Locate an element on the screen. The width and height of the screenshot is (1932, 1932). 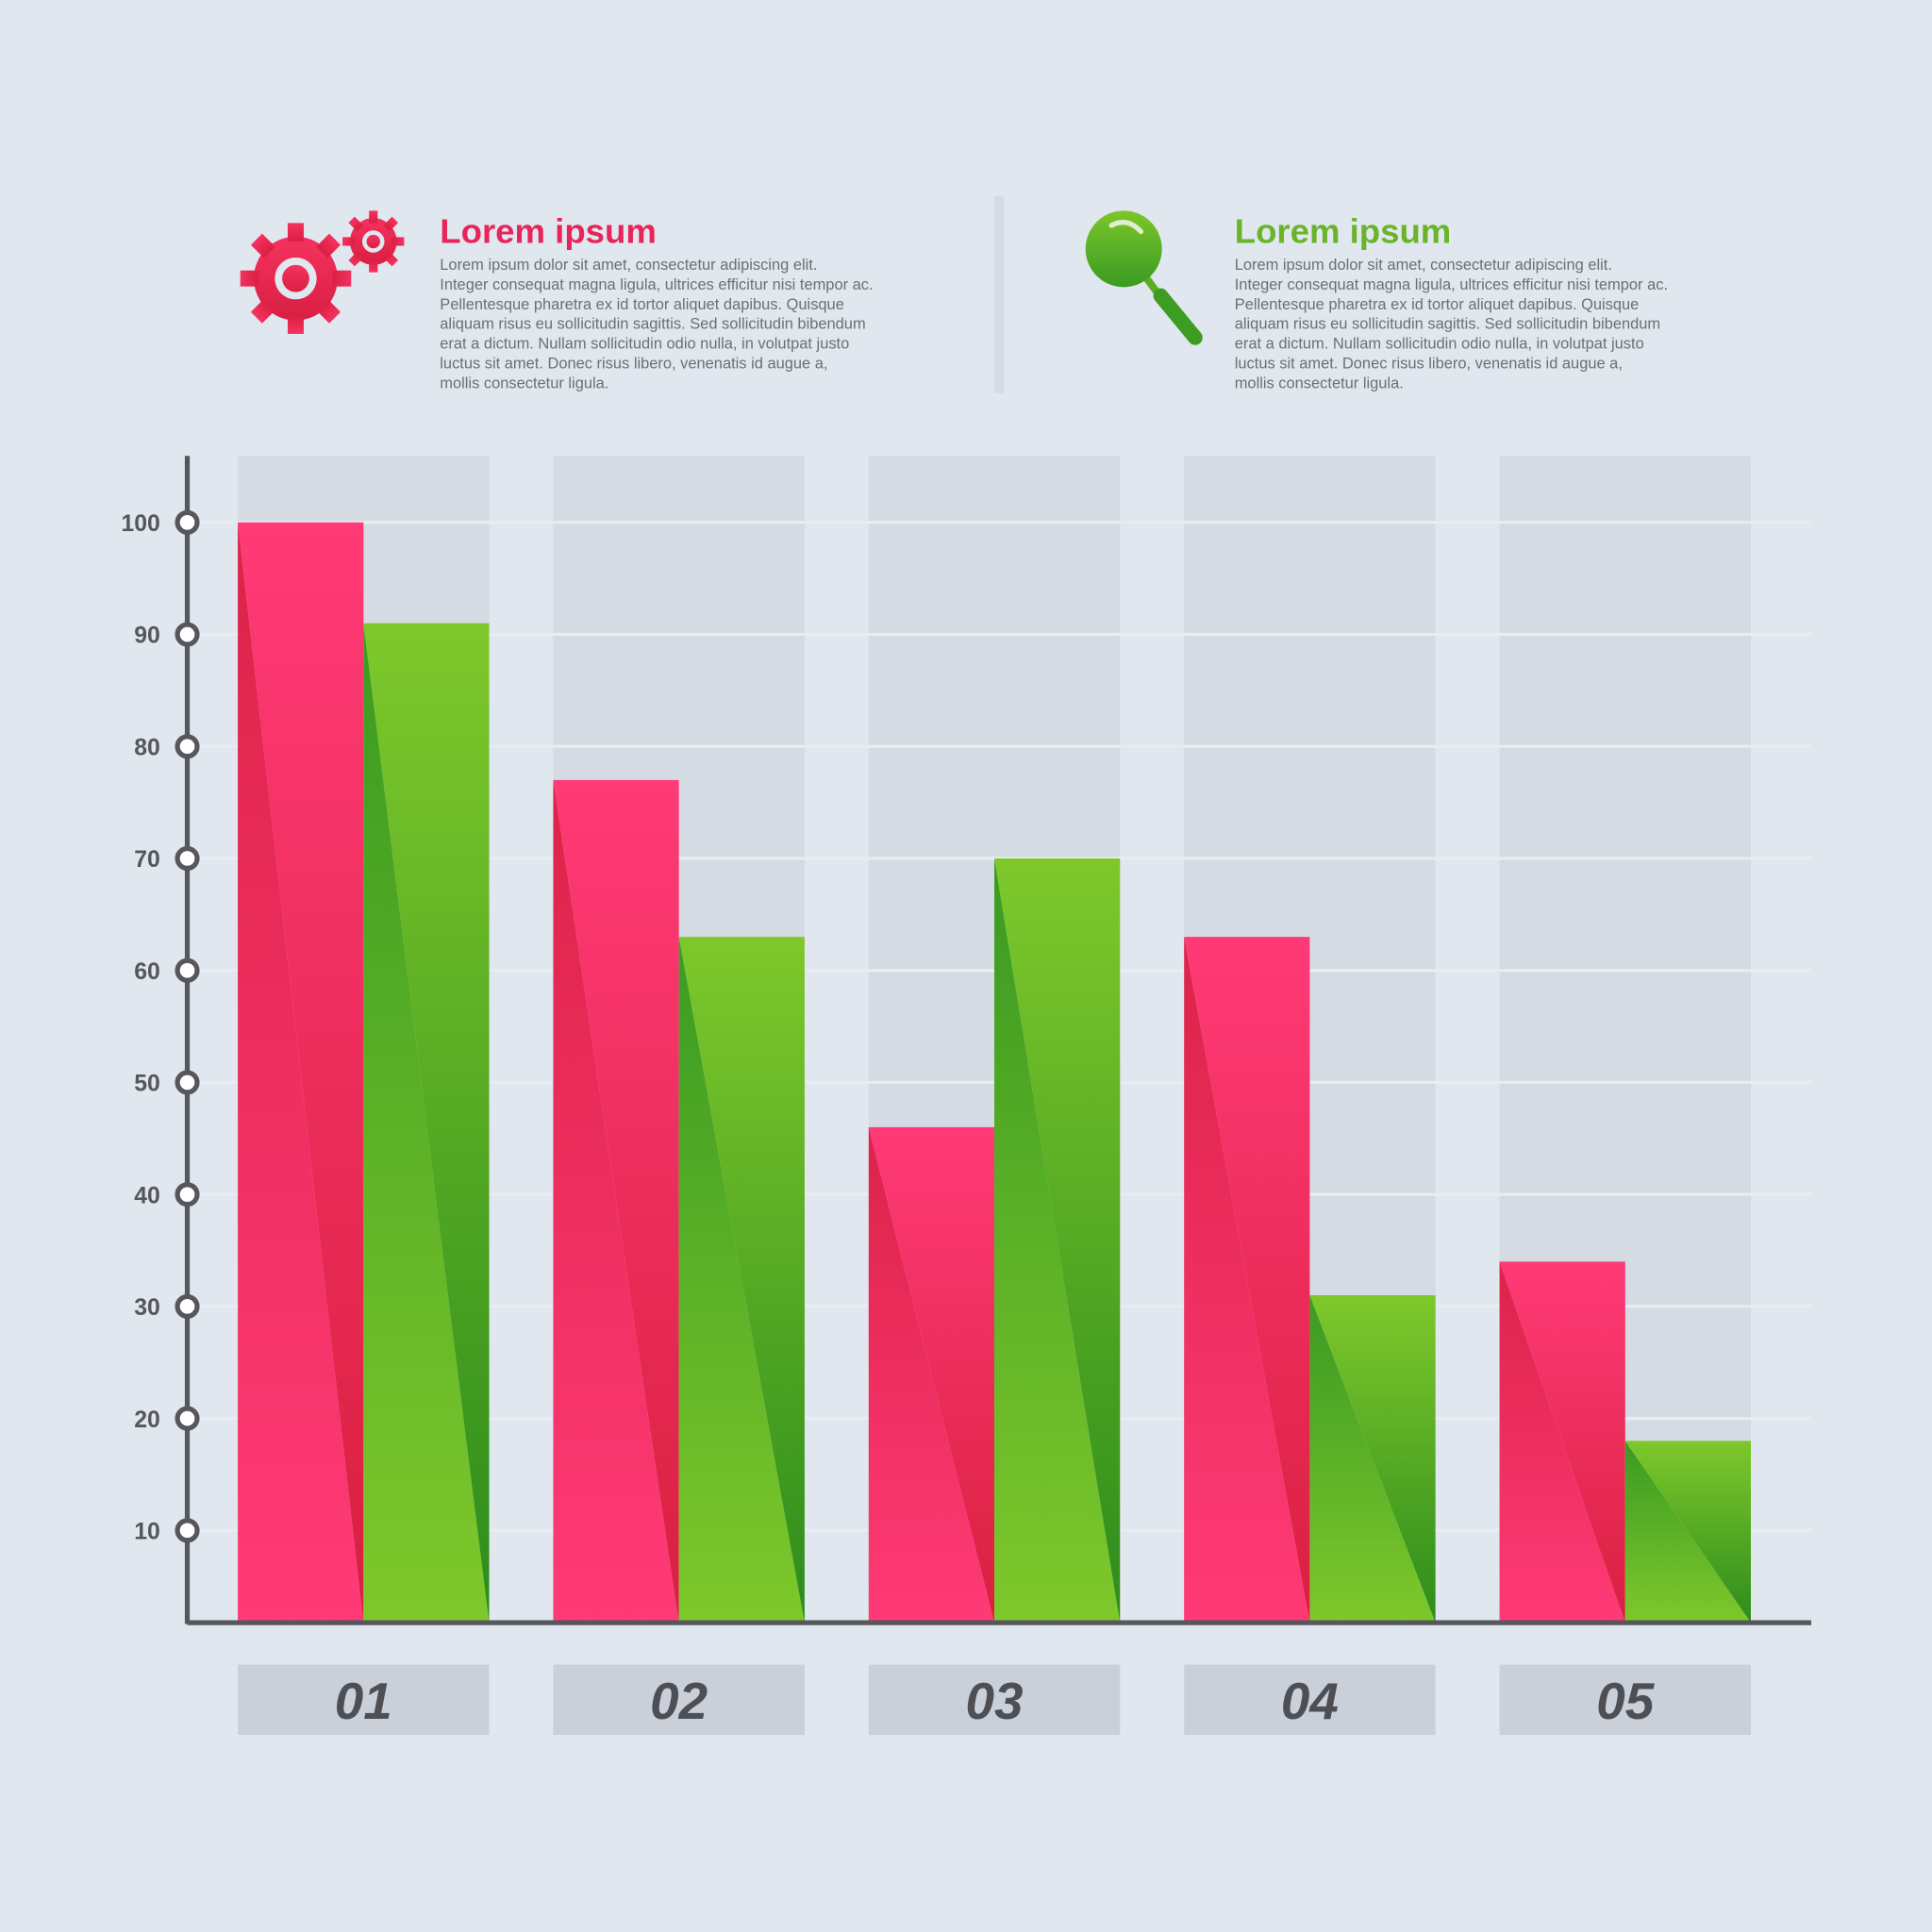
y-tick-label: 30 is located at coordinates (147, 1308).